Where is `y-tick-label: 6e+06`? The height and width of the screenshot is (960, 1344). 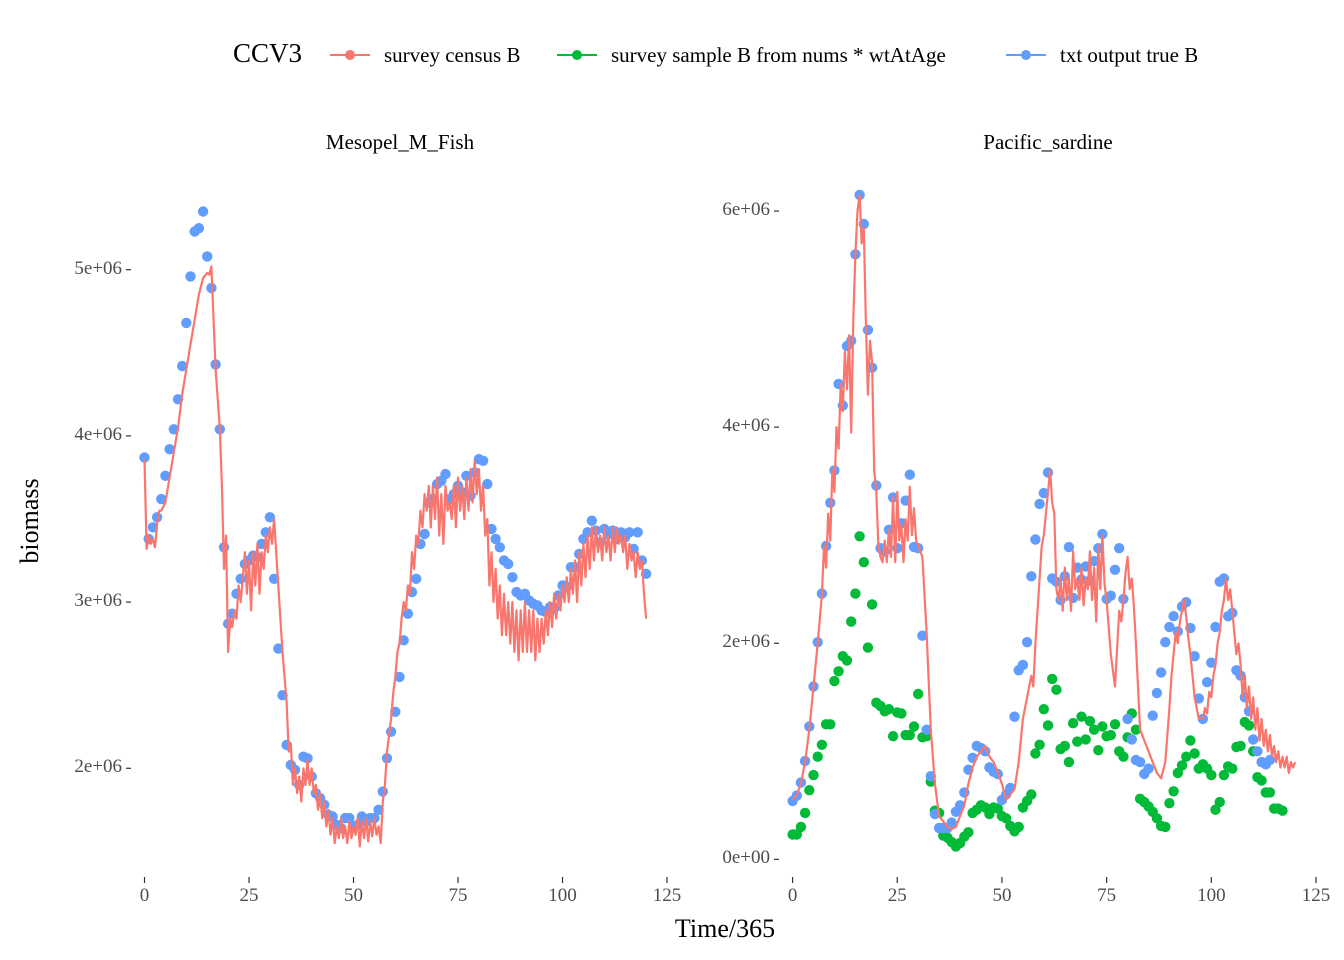
y-tick-label: 6e+06 is located at coordinates (746, 210).